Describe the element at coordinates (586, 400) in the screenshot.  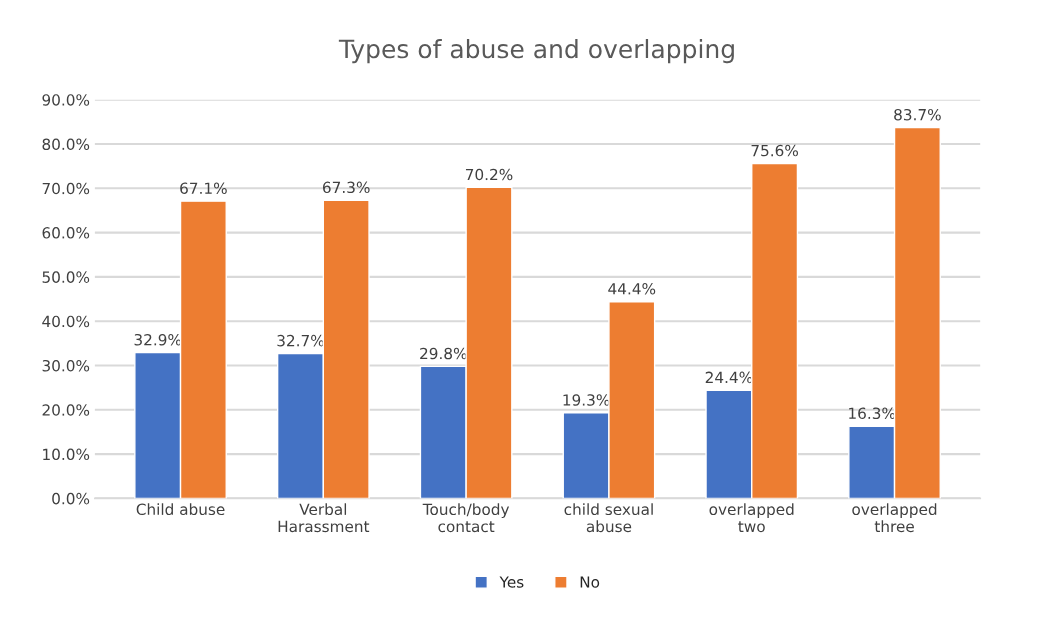
I see `data-label: 19.3%` at that location.